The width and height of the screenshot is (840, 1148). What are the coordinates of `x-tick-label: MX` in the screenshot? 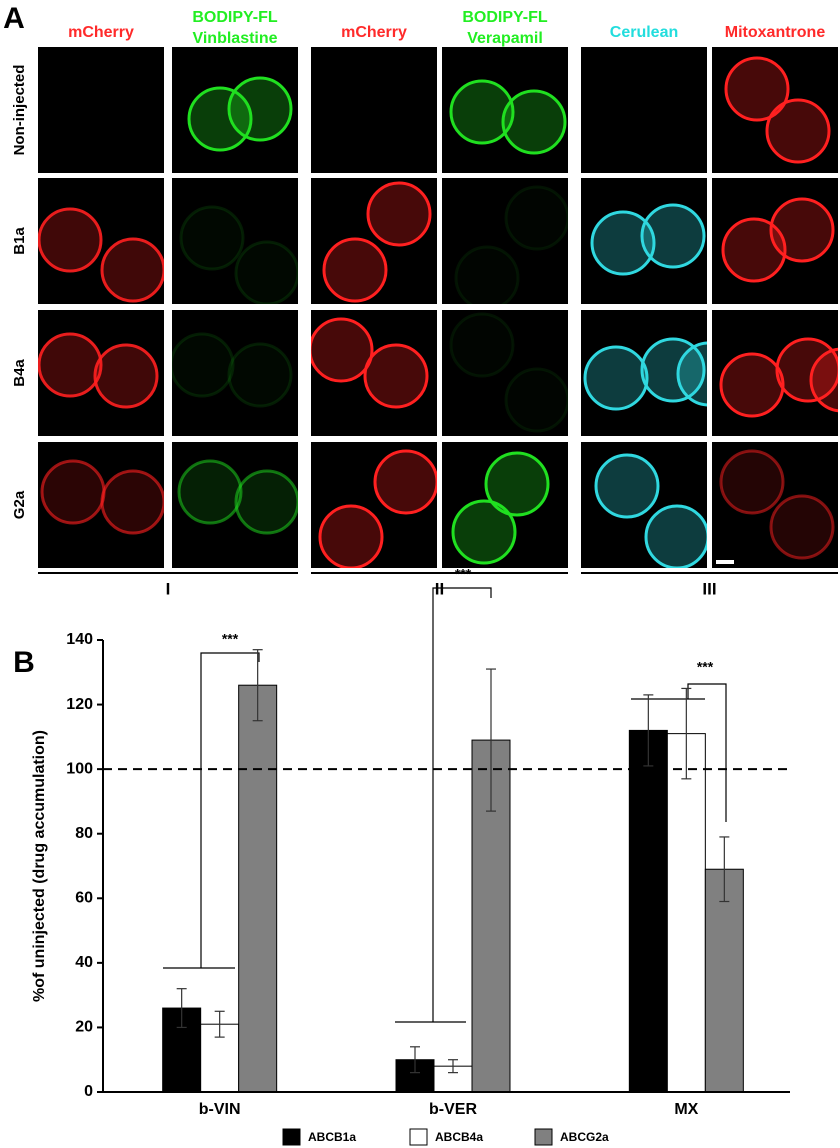 It's located at (686, 1109).